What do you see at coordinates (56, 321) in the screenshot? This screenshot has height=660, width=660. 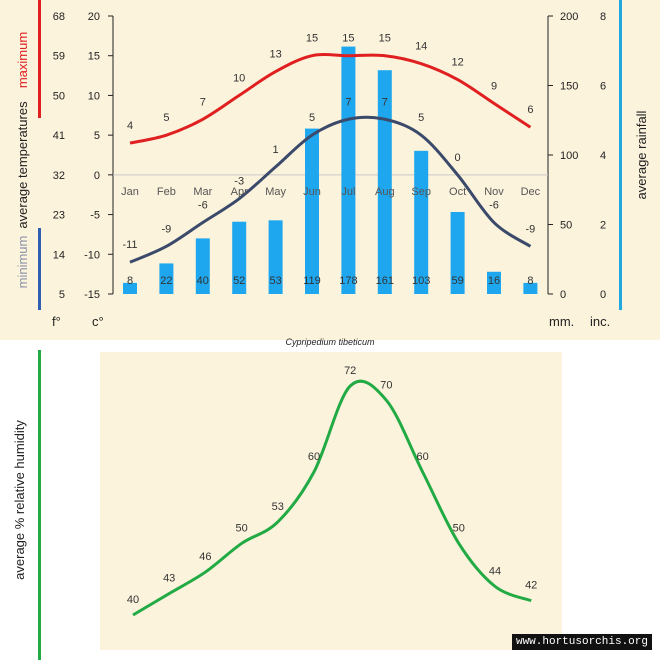 I see `unit-fahrenheit-label: f°` at bounding box center [56, 321].